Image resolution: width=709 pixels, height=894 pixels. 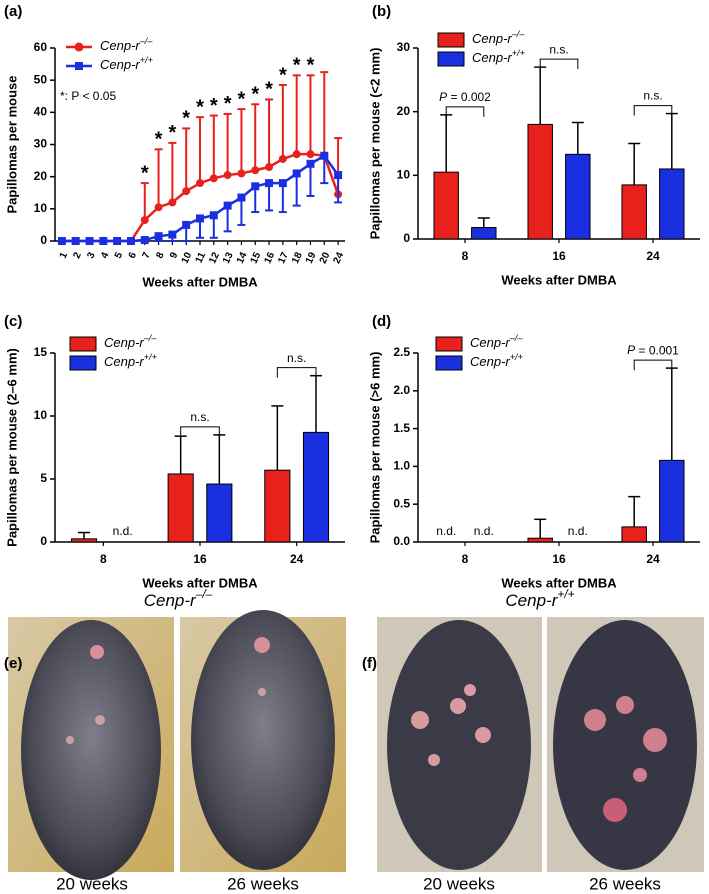 I want to click on x-tick-label: 5, so click(x=119, y=255).